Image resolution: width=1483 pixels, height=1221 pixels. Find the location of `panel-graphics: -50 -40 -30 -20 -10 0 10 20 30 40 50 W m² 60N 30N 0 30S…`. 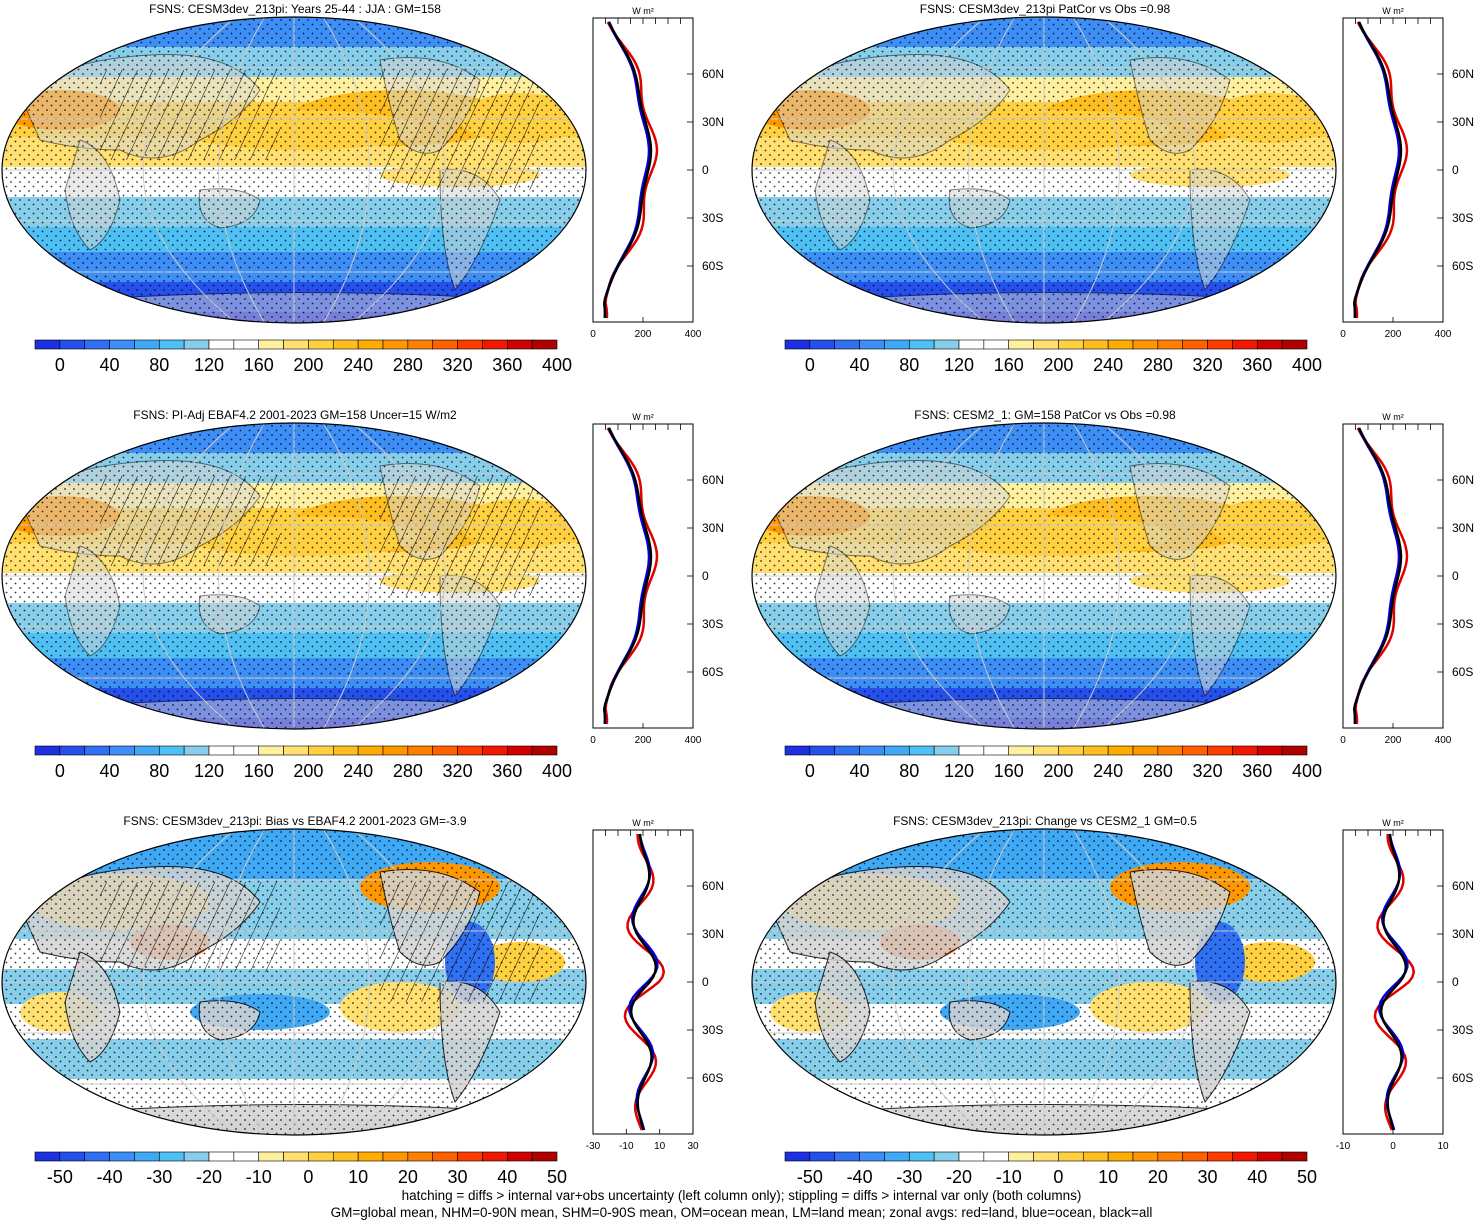

panel-graphics: -50 -40 -30 -20 -10 0 10 20 30 40 50 W m² 60N 30N 0 30S… is located at coordinates (1112, 1002).